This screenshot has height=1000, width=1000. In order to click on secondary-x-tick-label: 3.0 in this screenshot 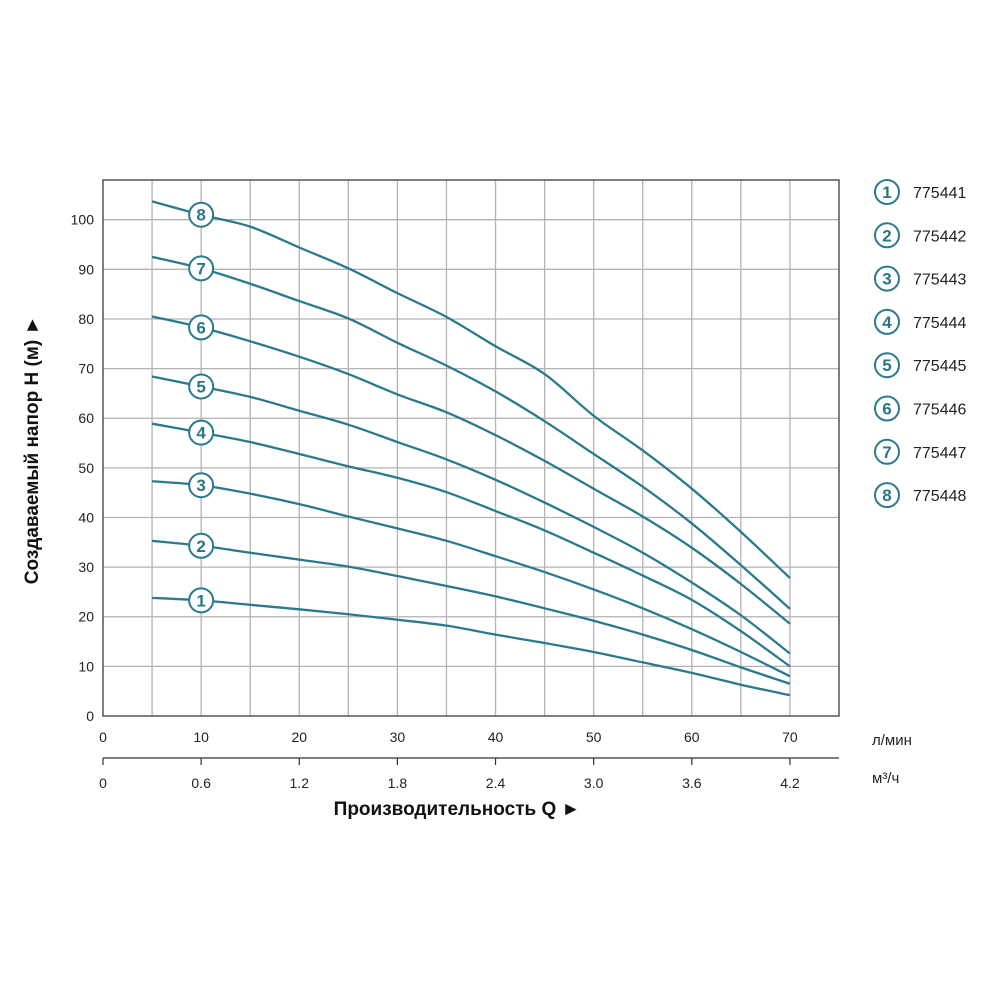, I will do `click(594, 783)`.